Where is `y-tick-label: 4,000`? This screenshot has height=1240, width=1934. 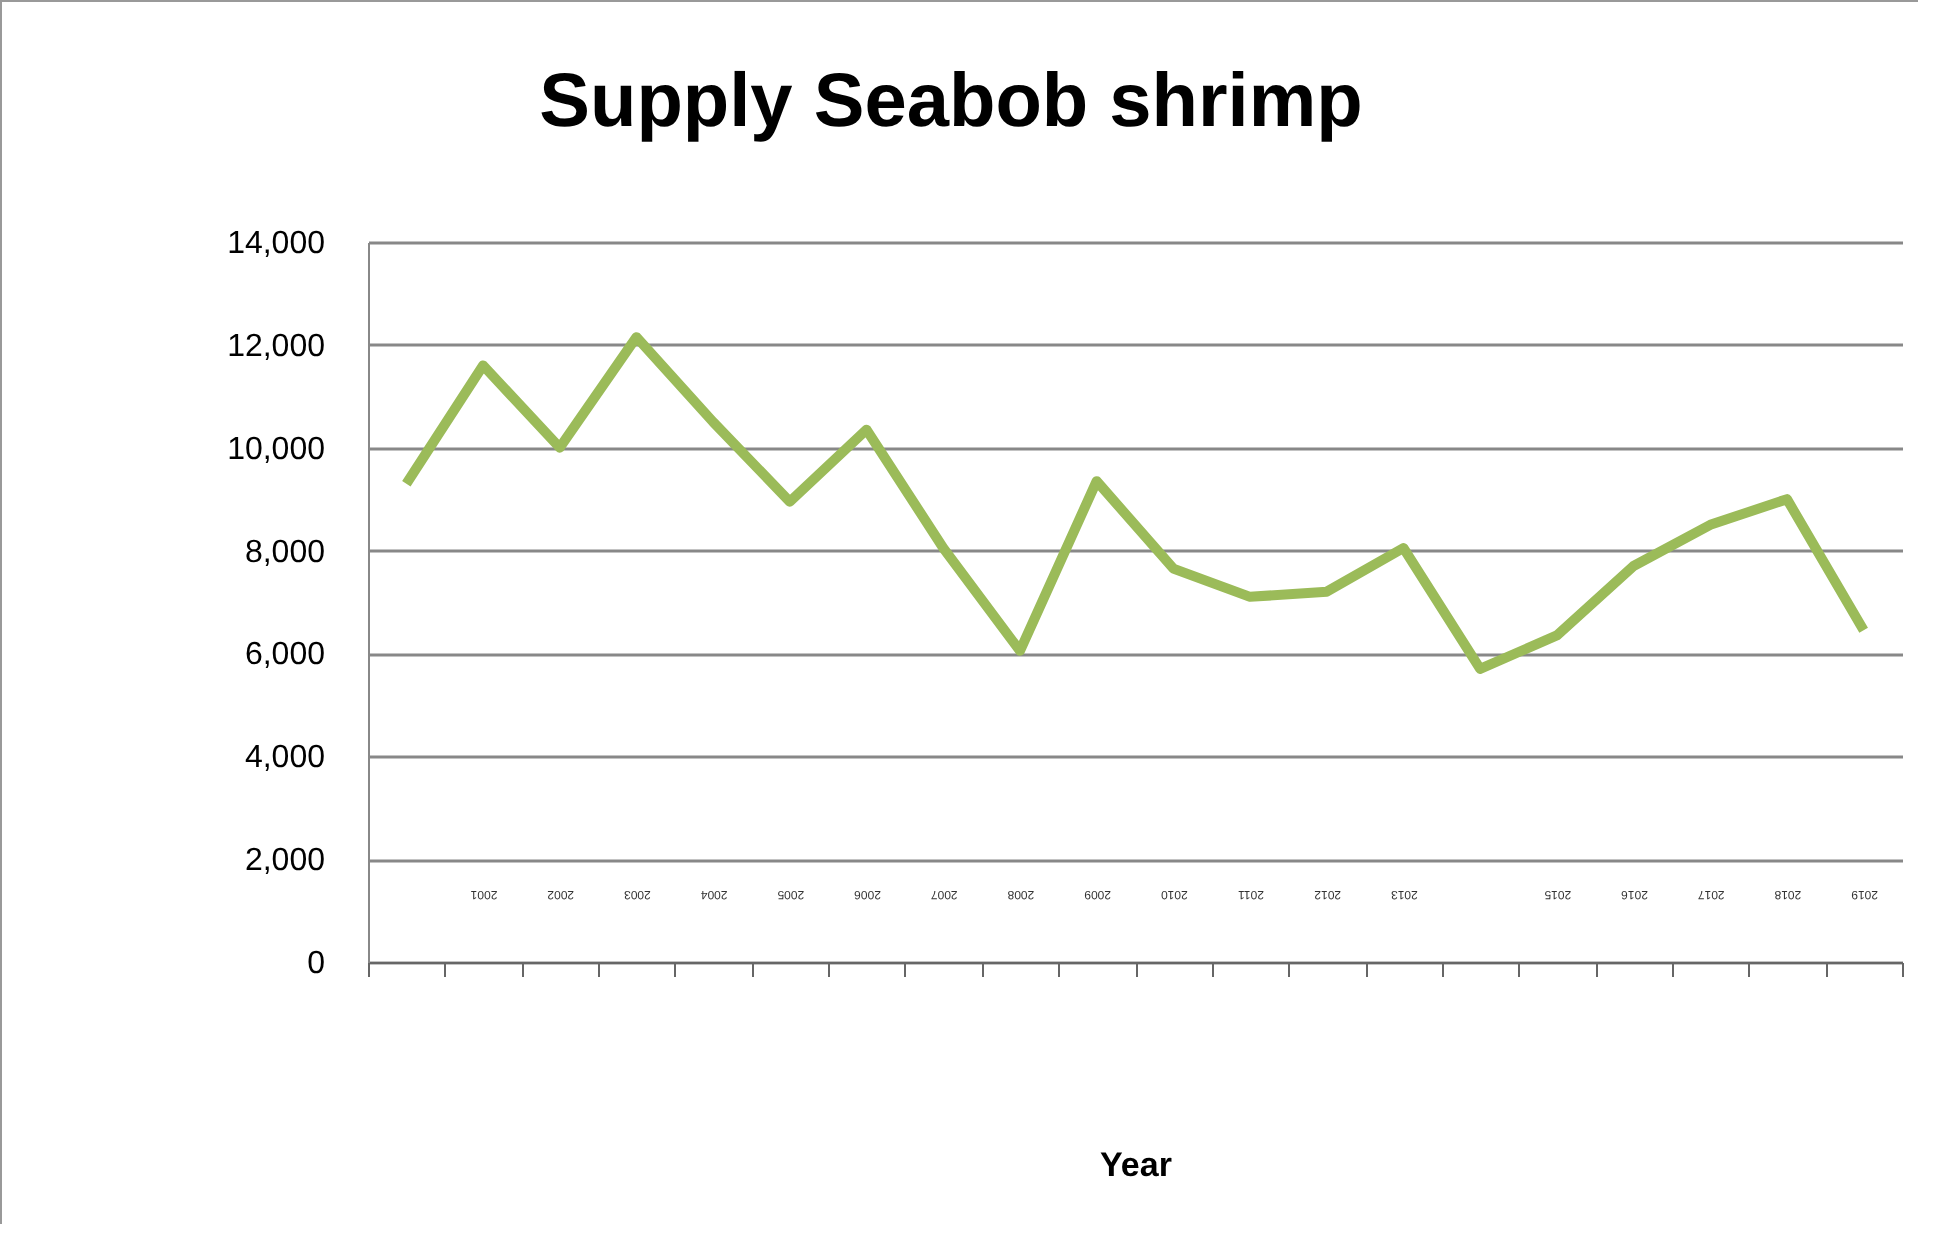
y-tick-label: 4,000 is located at coordinates (285, 758).